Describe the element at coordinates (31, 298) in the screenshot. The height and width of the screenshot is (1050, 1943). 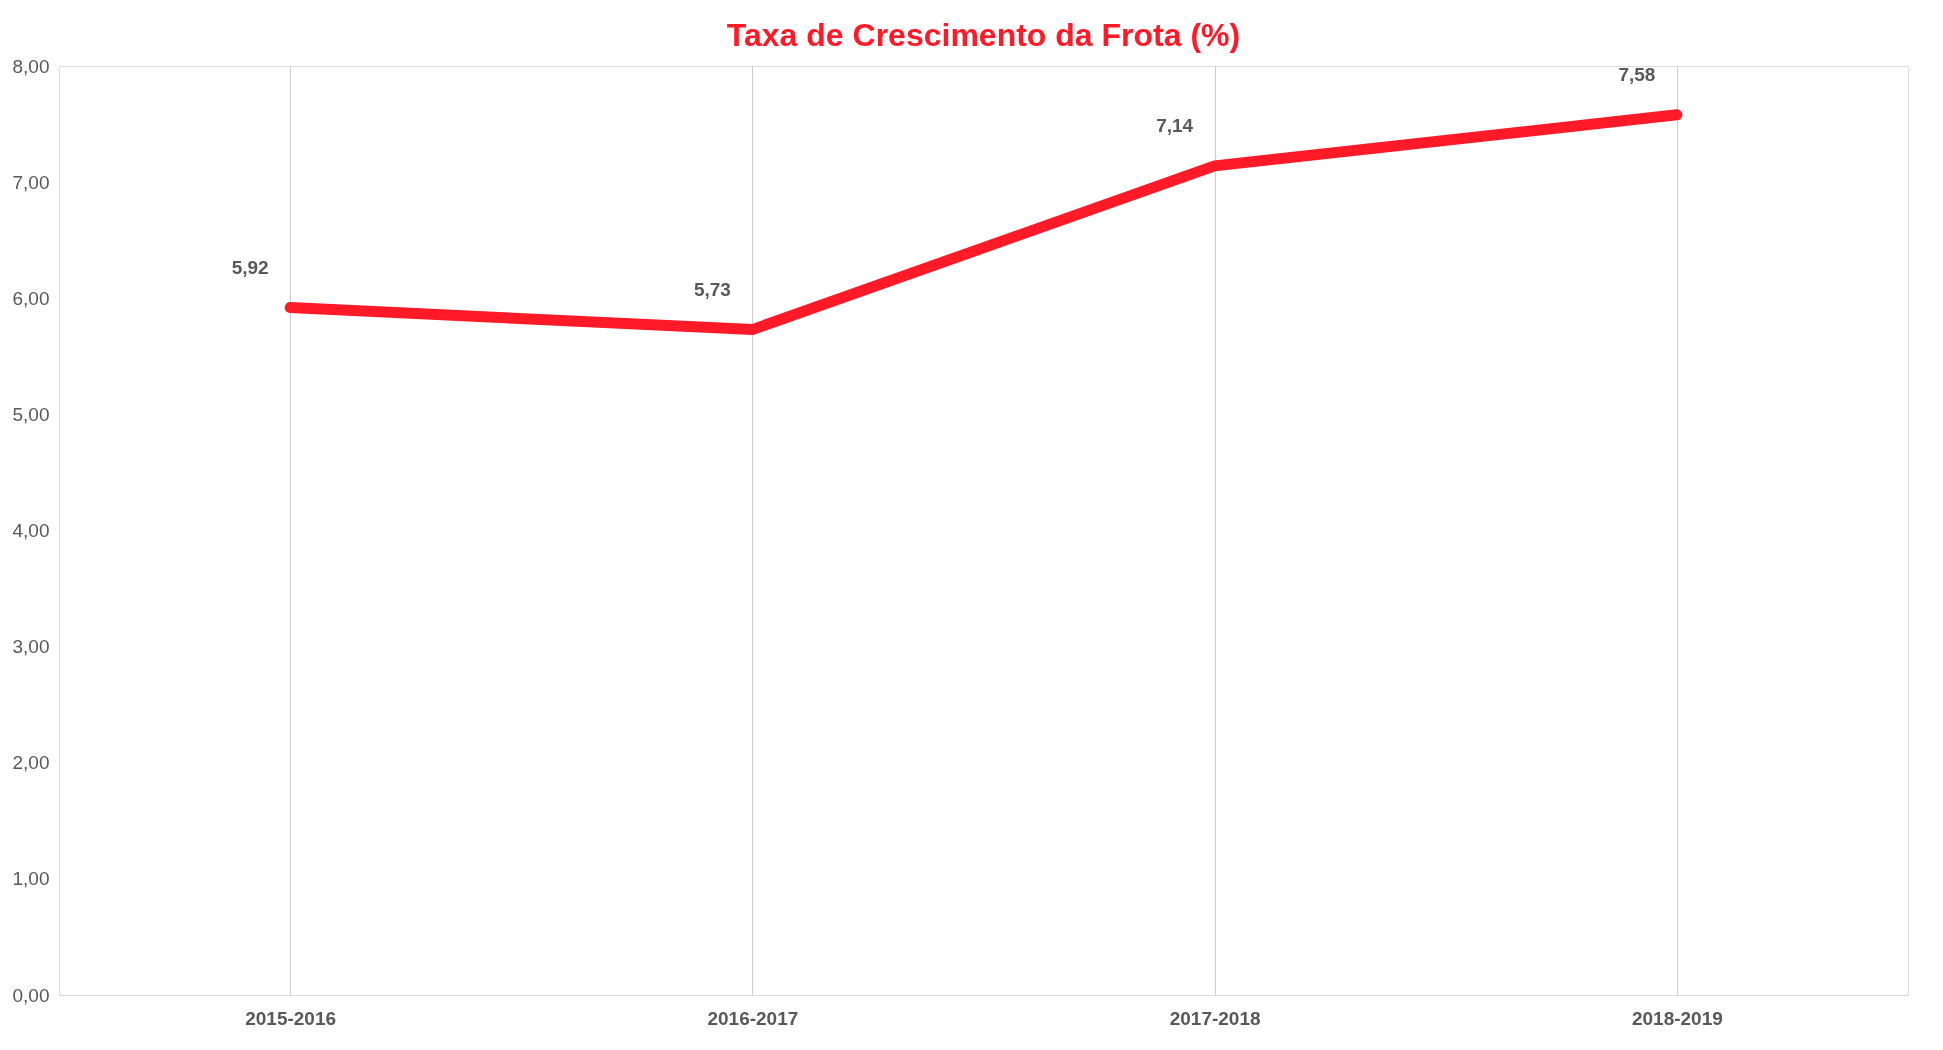
I see `y-tick-label: 6,00` at that location.